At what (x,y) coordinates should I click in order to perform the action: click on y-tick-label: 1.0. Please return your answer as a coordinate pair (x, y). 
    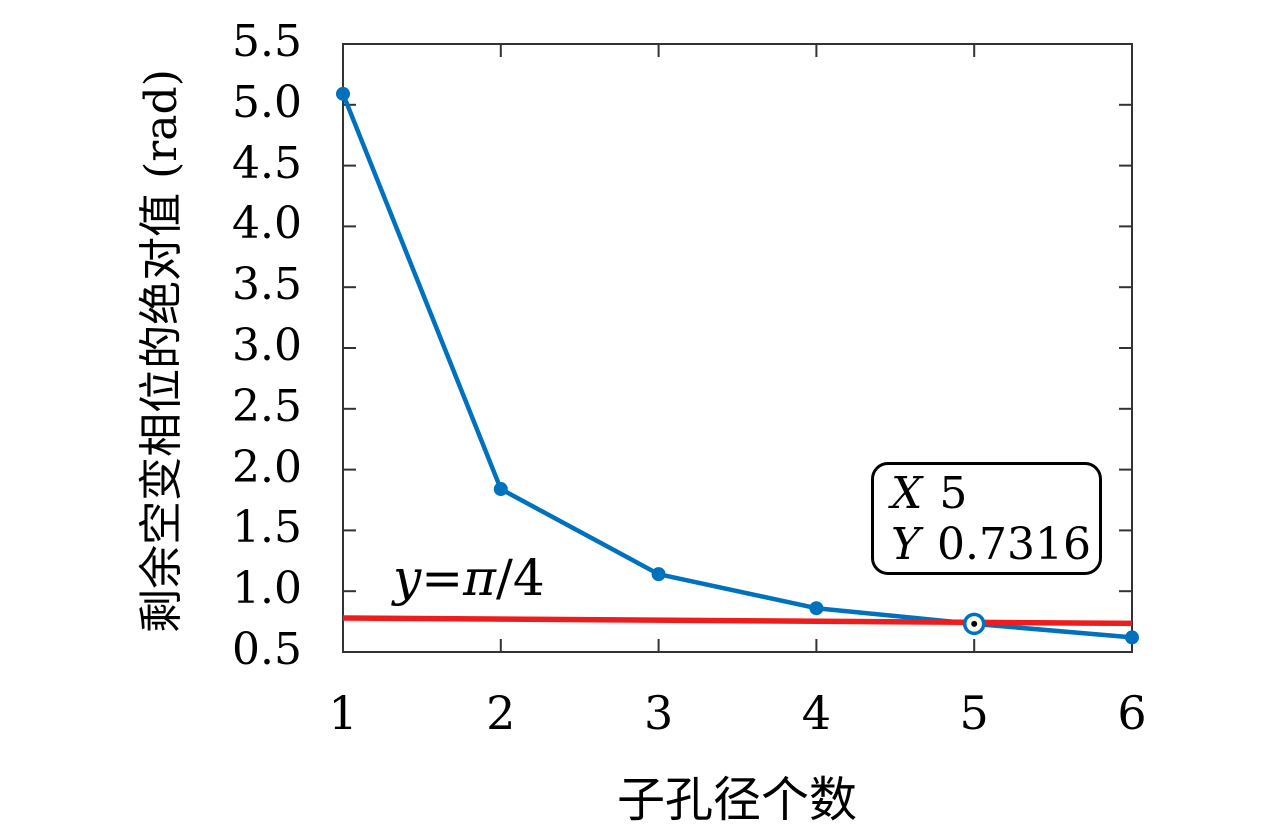
    Looking at the image, I should click on (267, 589).